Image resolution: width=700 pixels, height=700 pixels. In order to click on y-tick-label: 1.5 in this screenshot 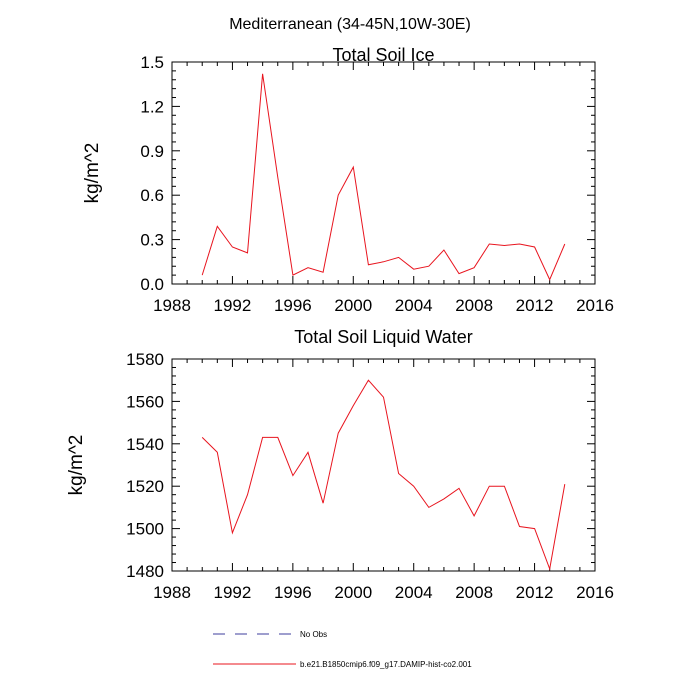, I will do `click(152, 62)`.